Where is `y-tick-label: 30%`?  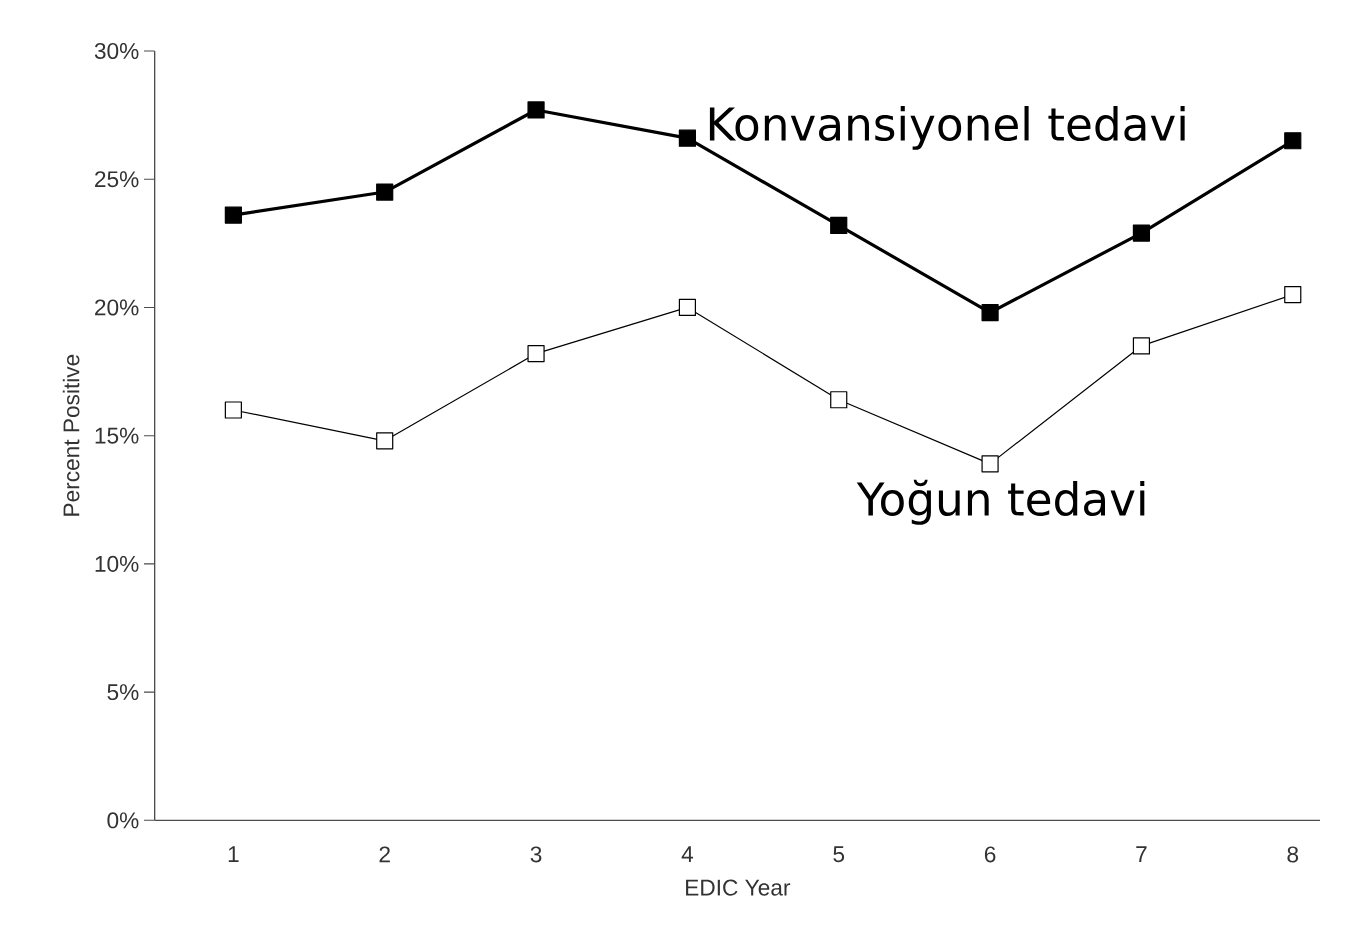 y-tick-label: 30% is located at coordinates (116, 51).